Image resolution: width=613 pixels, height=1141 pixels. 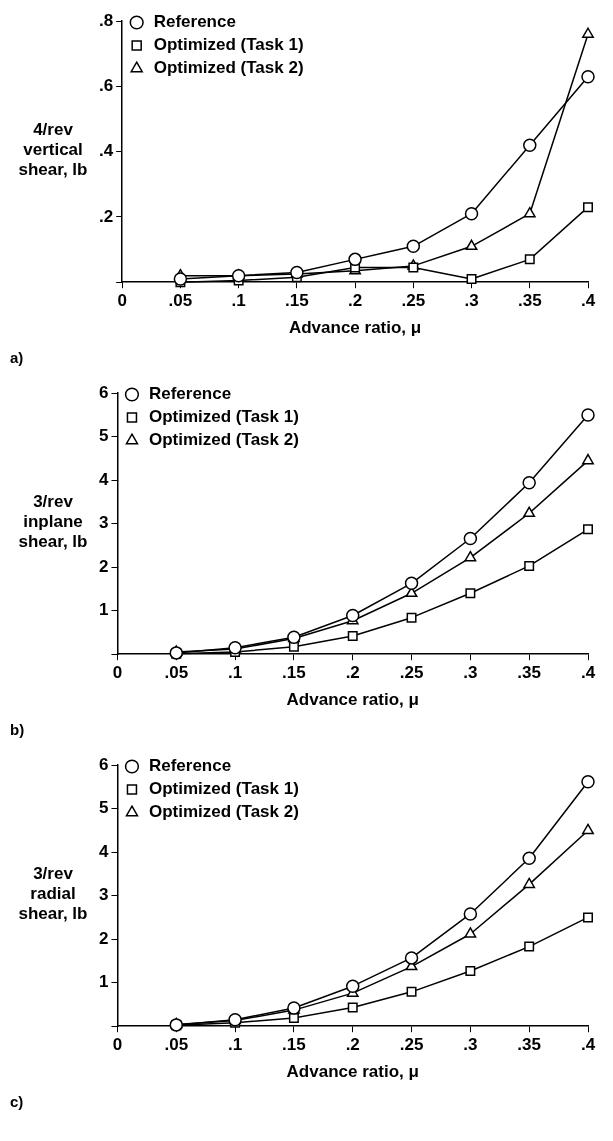 I want to click on text: b), so click(x=17, y=729).